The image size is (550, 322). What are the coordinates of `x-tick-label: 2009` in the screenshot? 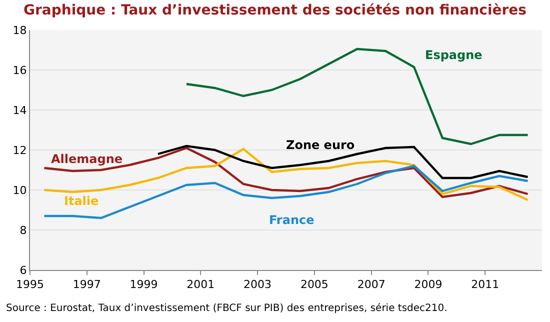 It's located at (428, 285).